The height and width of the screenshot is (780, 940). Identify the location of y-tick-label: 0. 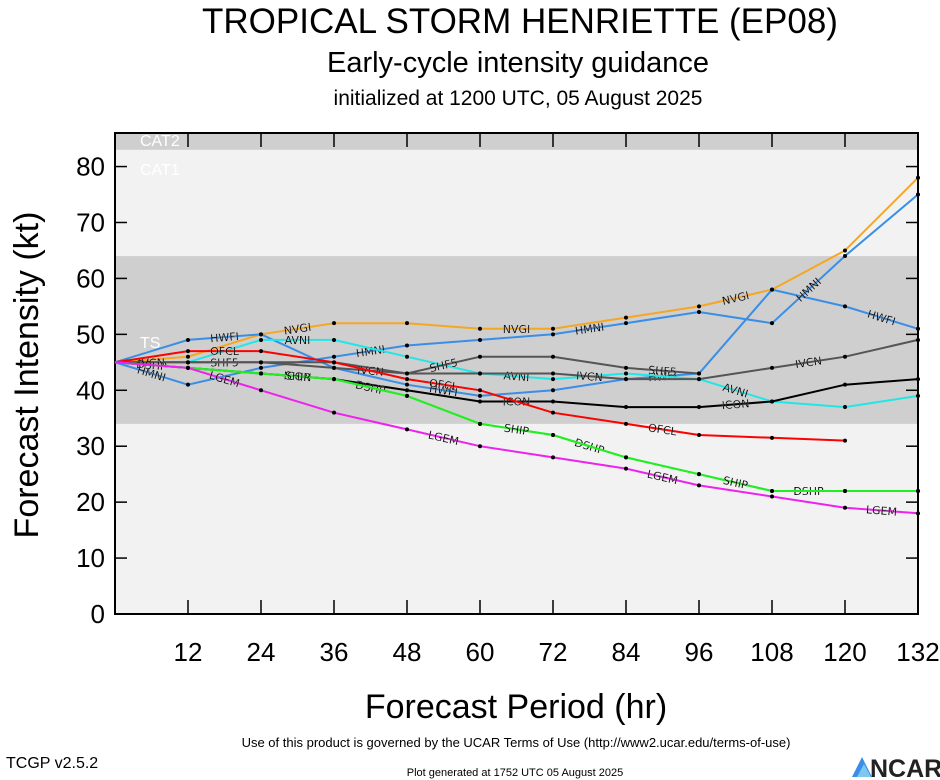
(98, 614).